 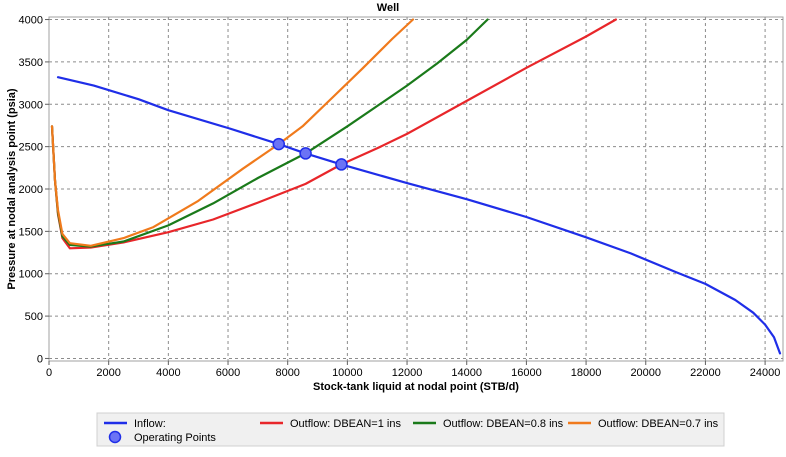 What do you see at coordinates (31, 190) in the screenshot?
I see `y-tick-label: 2000` at bounding box center [31, 190].